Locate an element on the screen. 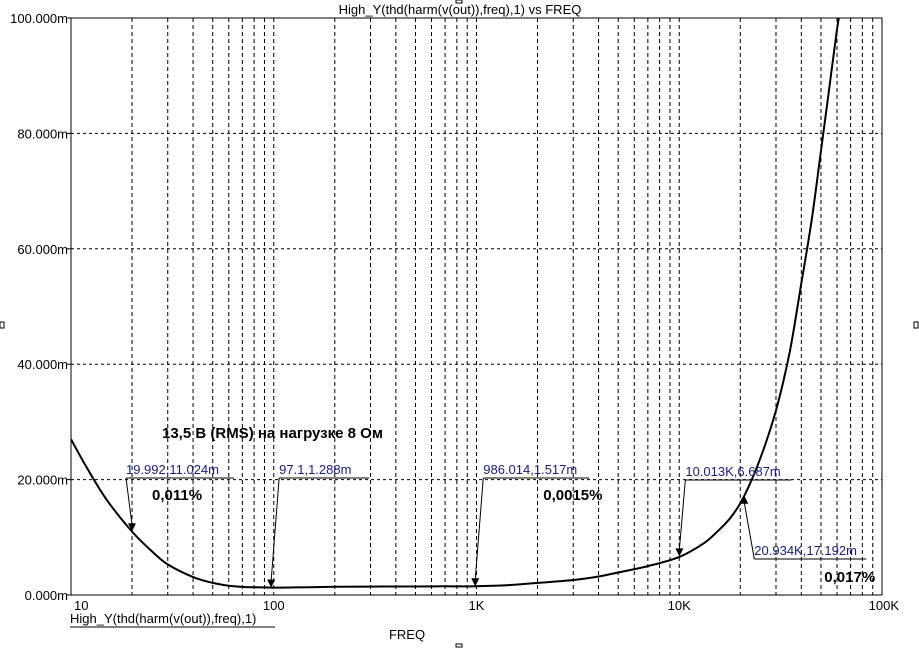  x-tick-label: 100K is located at coordinates (884, 605).